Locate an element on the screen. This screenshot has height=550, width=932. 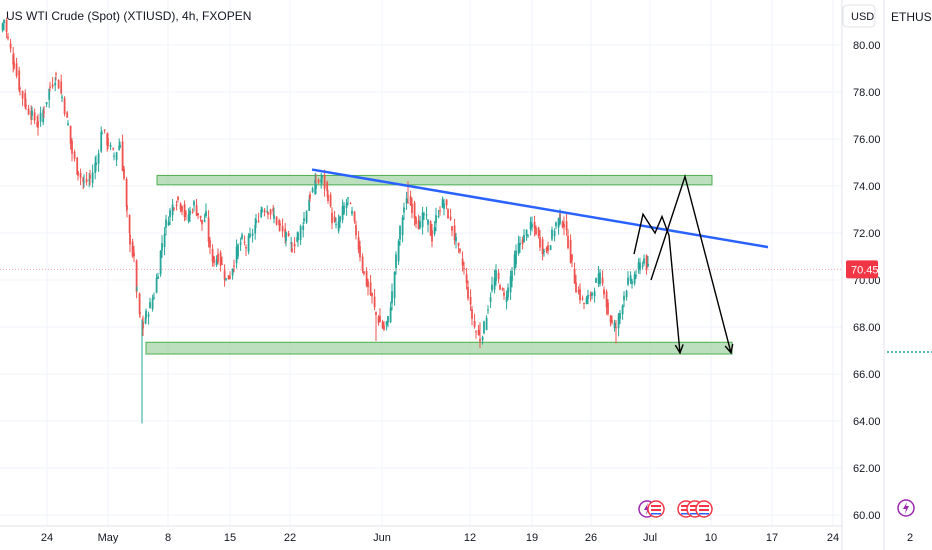
lightning-event-icon is located at coordinates (906, 508).